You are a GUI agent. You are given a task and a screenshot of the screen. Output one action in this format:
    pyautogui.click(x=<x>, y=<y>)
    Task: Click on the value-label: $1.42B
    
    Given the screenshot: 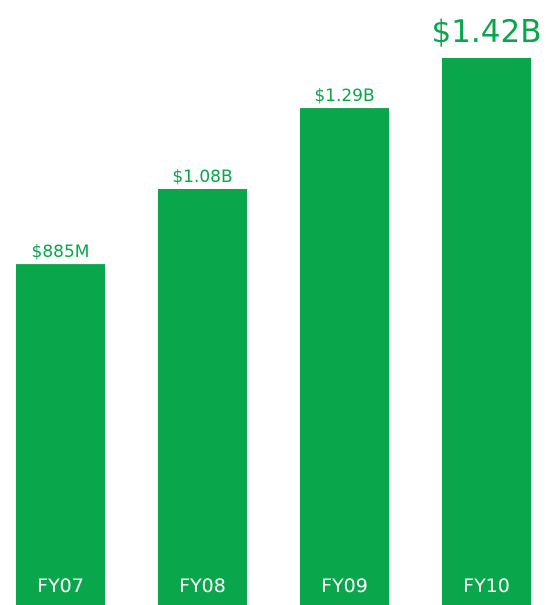 What is the action you would take?
    pyautogui.click(x=486, y=32)
    